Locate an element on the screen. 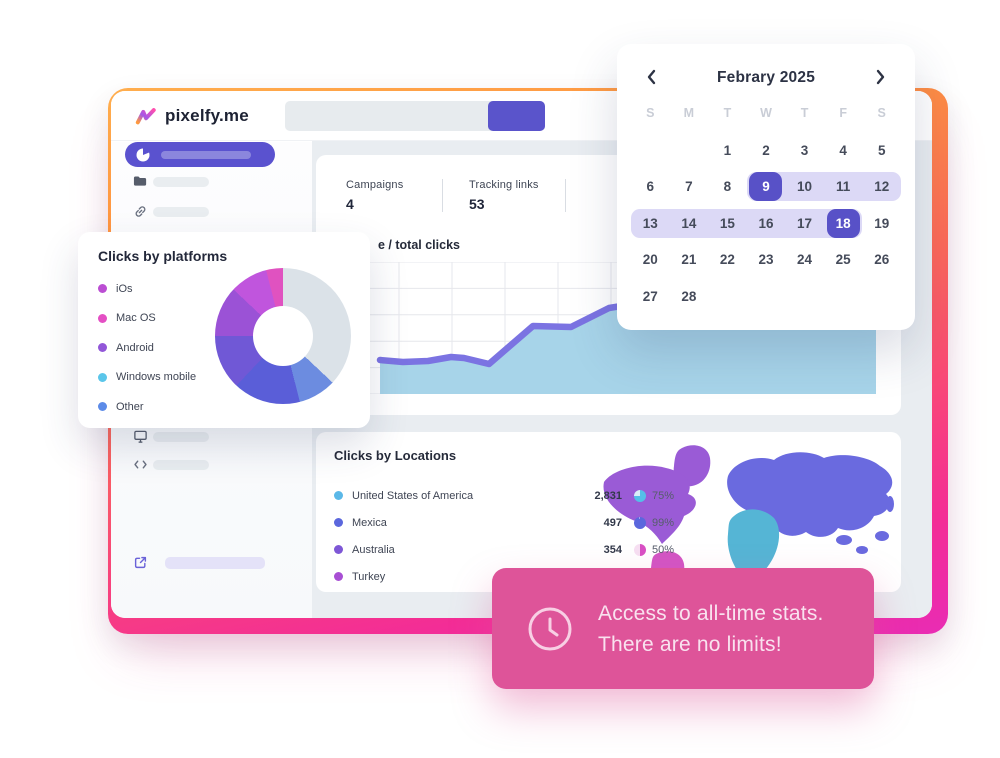 The height and width of the screenshot is (758, 1000). calendar-dow-label: T is located at coordinates (804, 113).